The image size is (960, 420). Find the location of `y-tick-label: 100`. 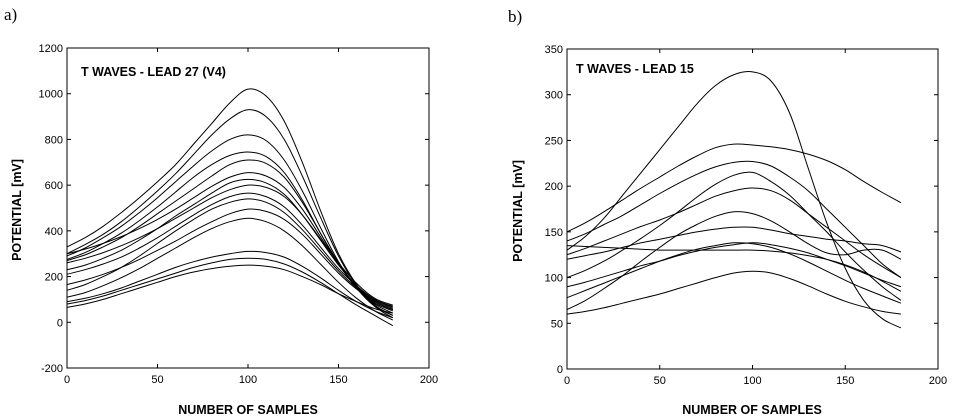

y-tick-label: 100 is located at coordinates (554, 279).